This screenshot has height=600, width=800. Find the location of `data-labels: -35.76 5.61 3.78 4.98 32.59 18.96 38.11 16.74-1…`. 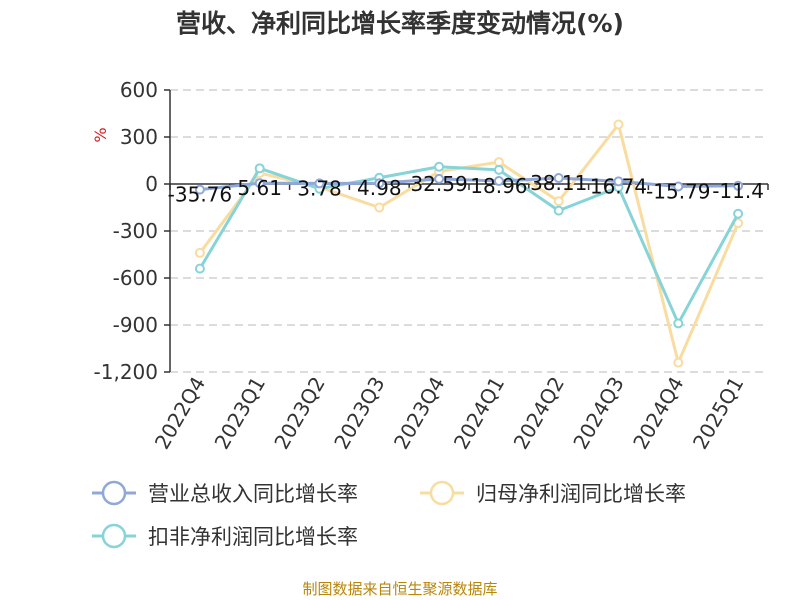

data-labels: -35.76 5.61 3.78 4.98 32.59 18.96 38.11 16.74-1… is located at coordinates (466, 189).